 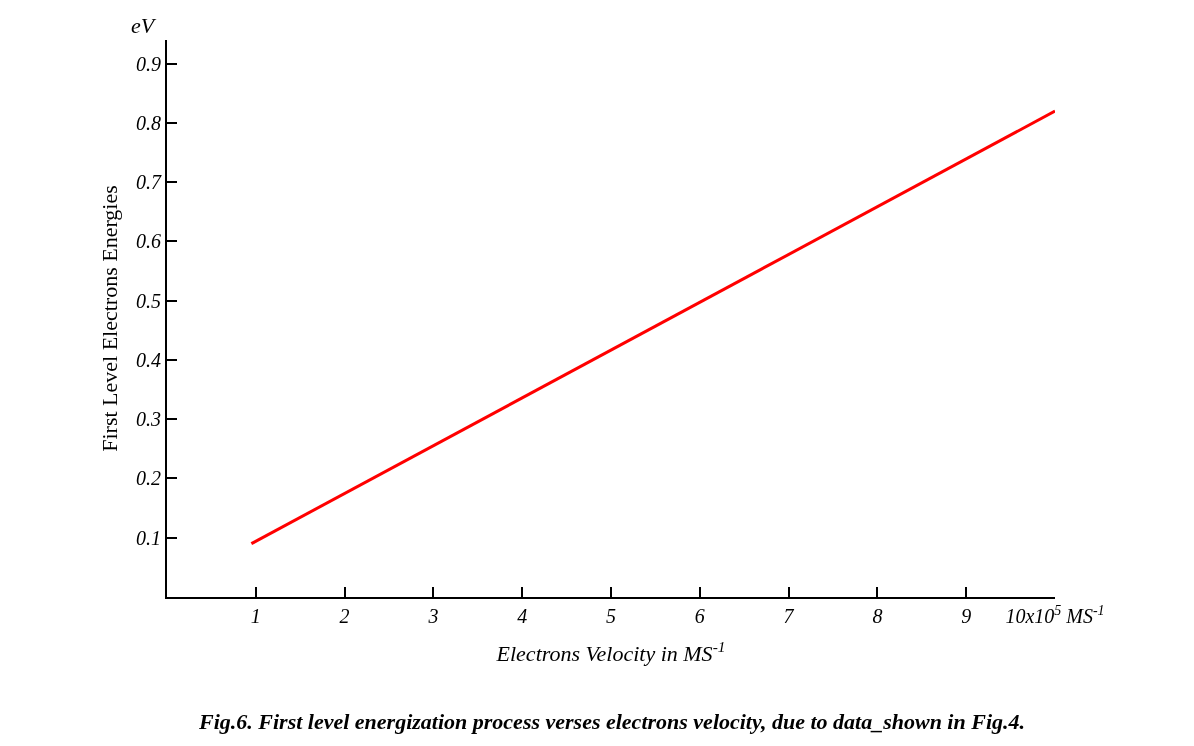 What do you see at coordinates (966, 616) in the screenshot?
I see `x-tick-label: 9` at bounding box center [966, 616].